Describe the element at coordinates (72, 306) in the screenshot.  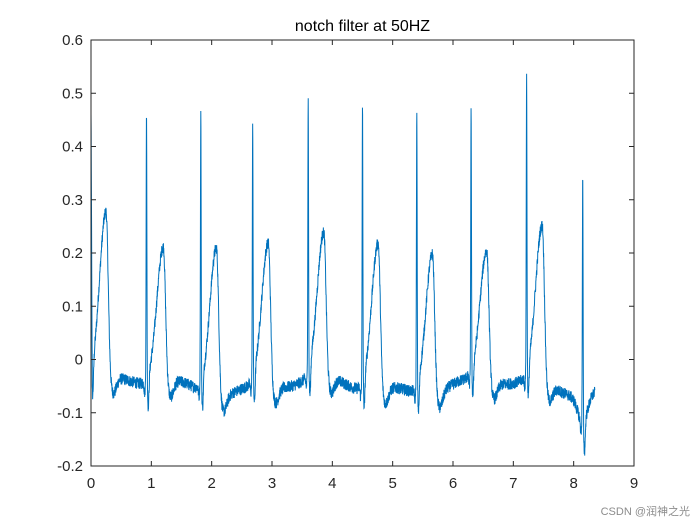
I see `y-tick-label: 0.1` at that location.